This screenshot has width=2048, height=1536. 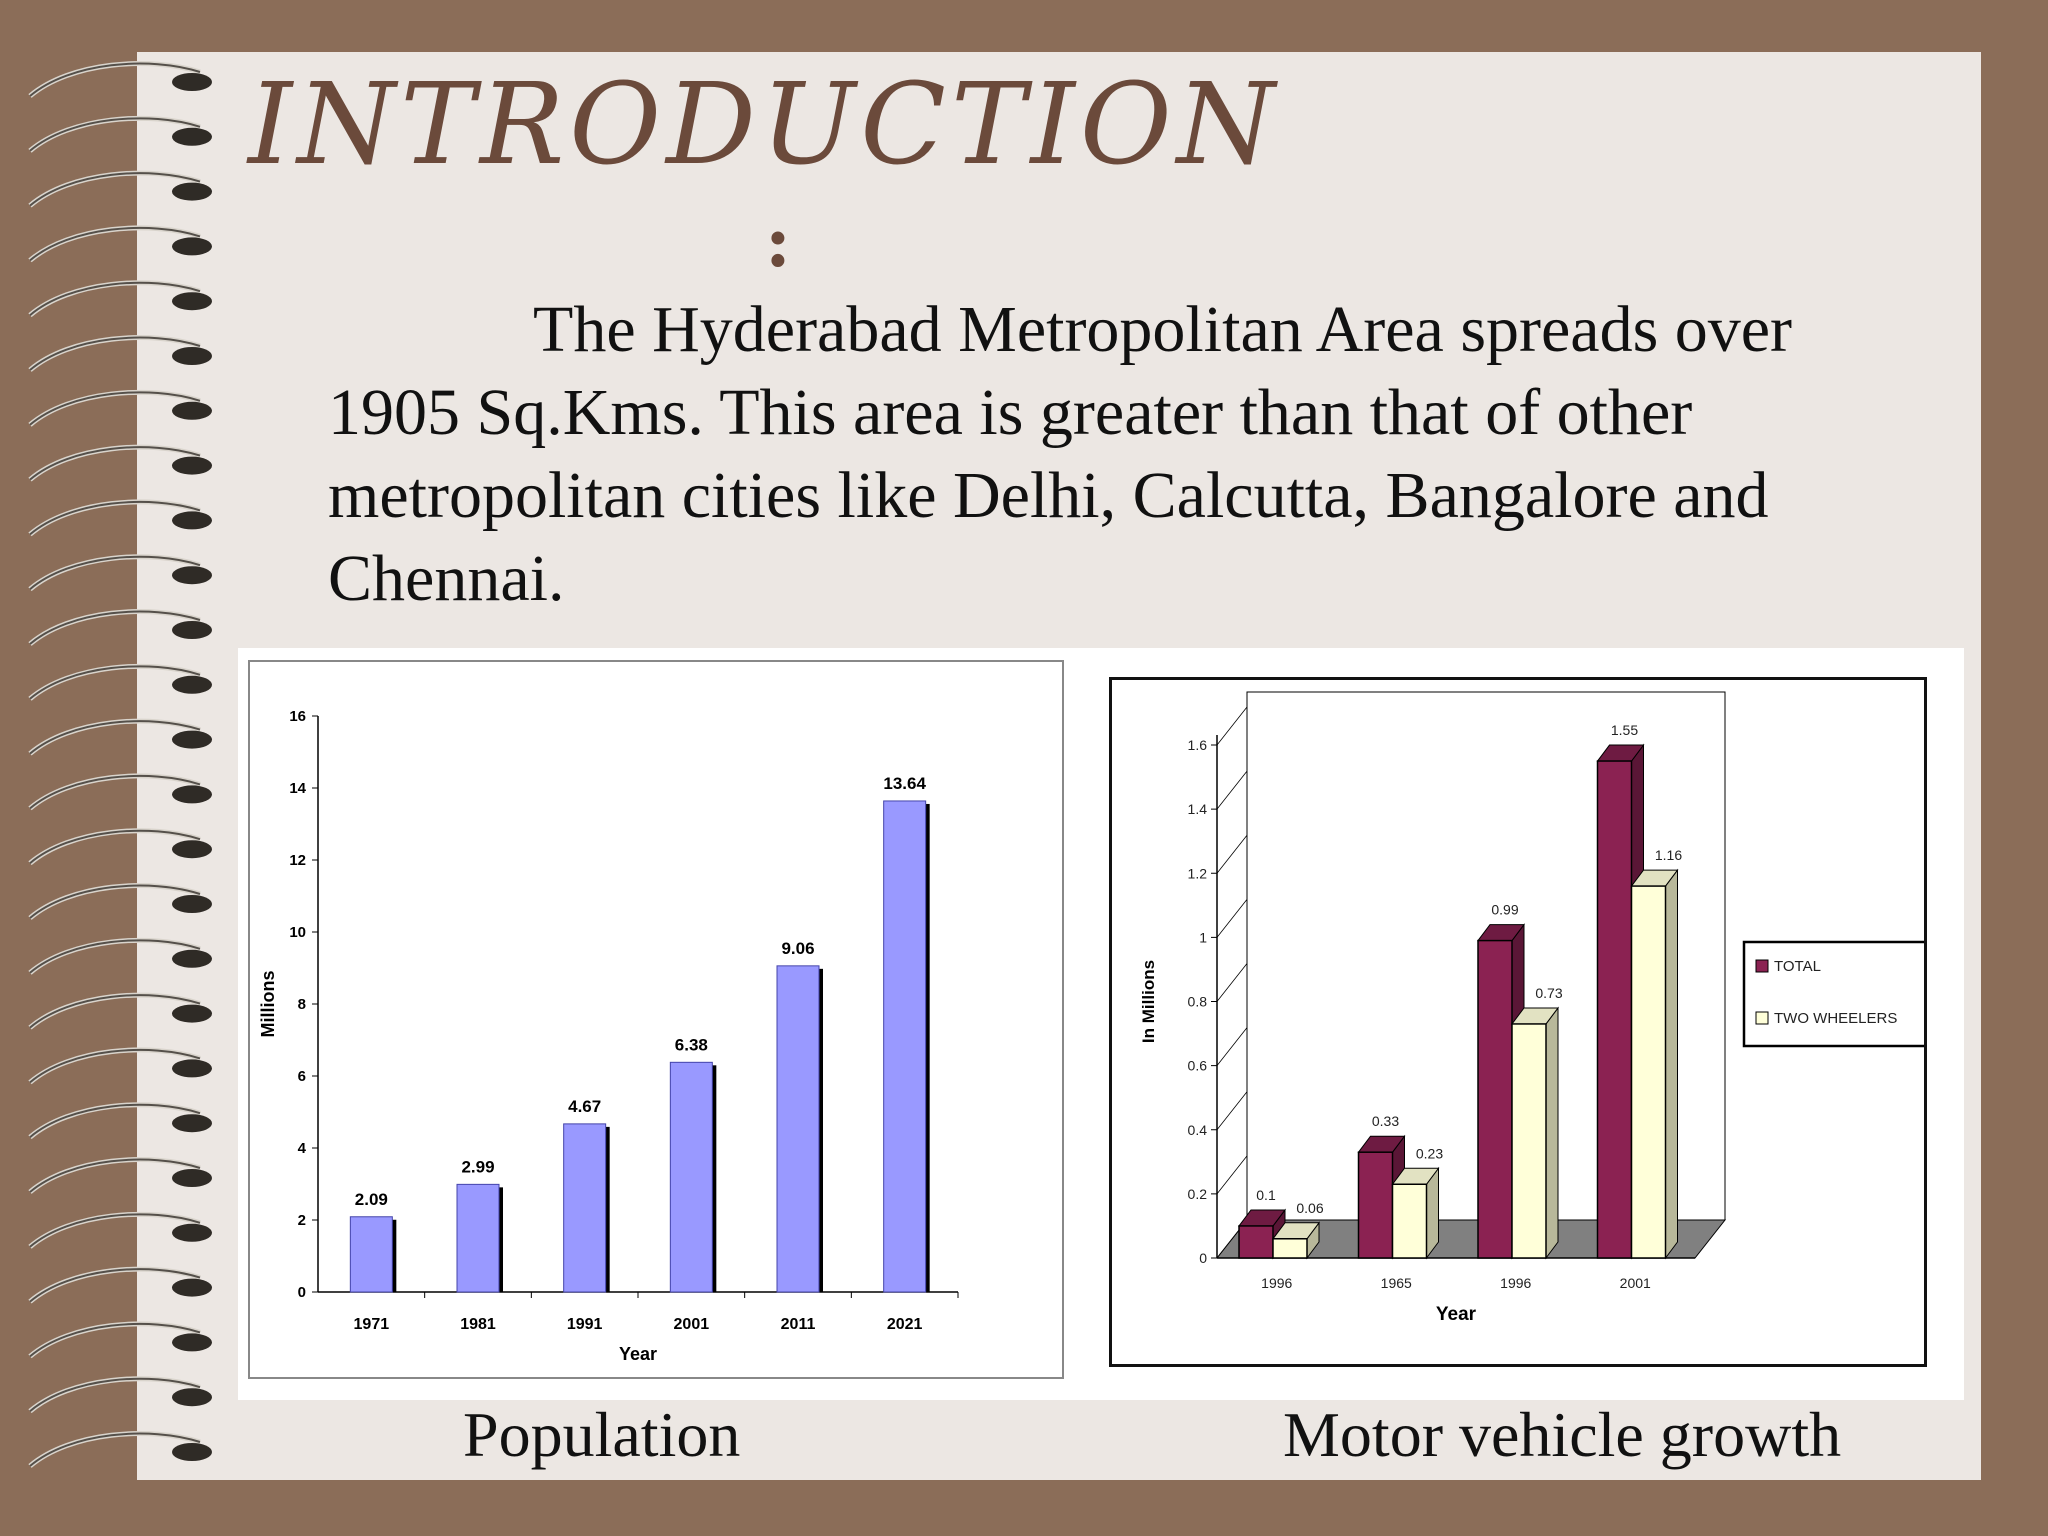 I want to click on x-tick-label: 1981, so click(x=478, y=1324).